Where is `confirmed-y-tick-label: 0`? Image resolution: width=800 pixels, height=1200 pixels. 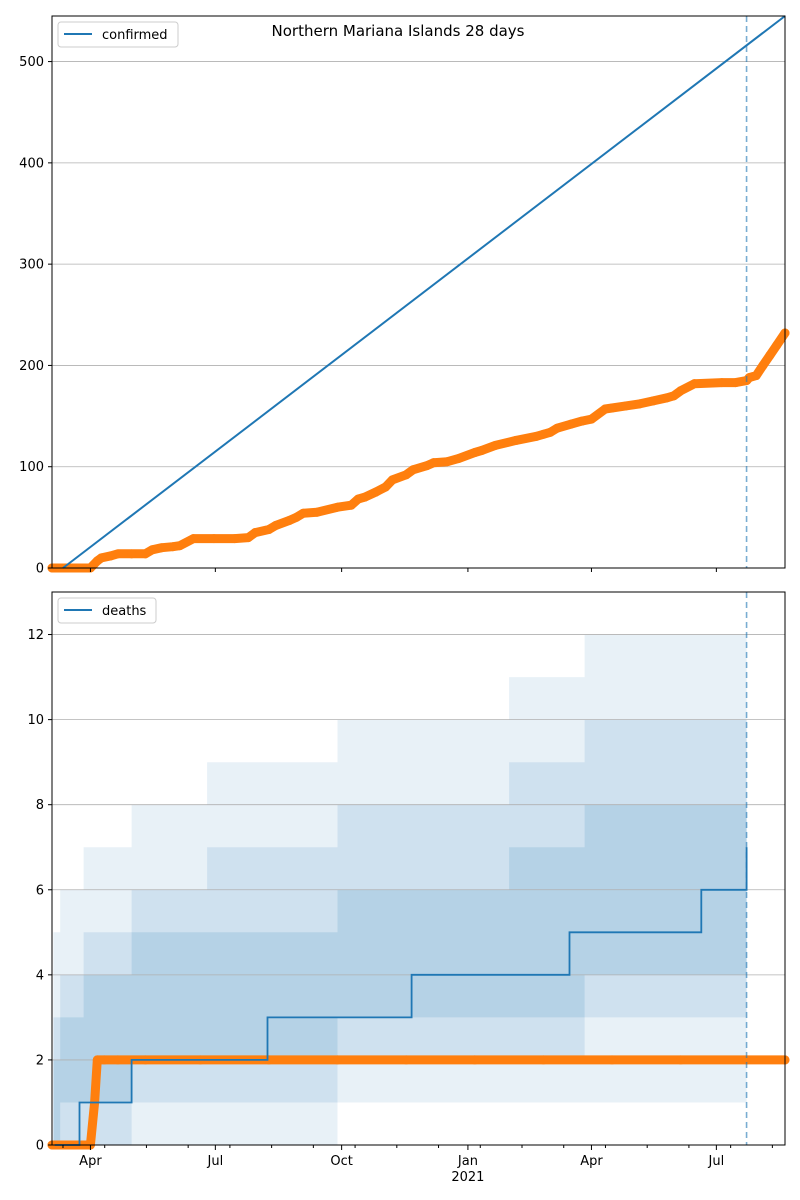 confirmed-y-tick-label: 0 is located at coordinates (40, 569).